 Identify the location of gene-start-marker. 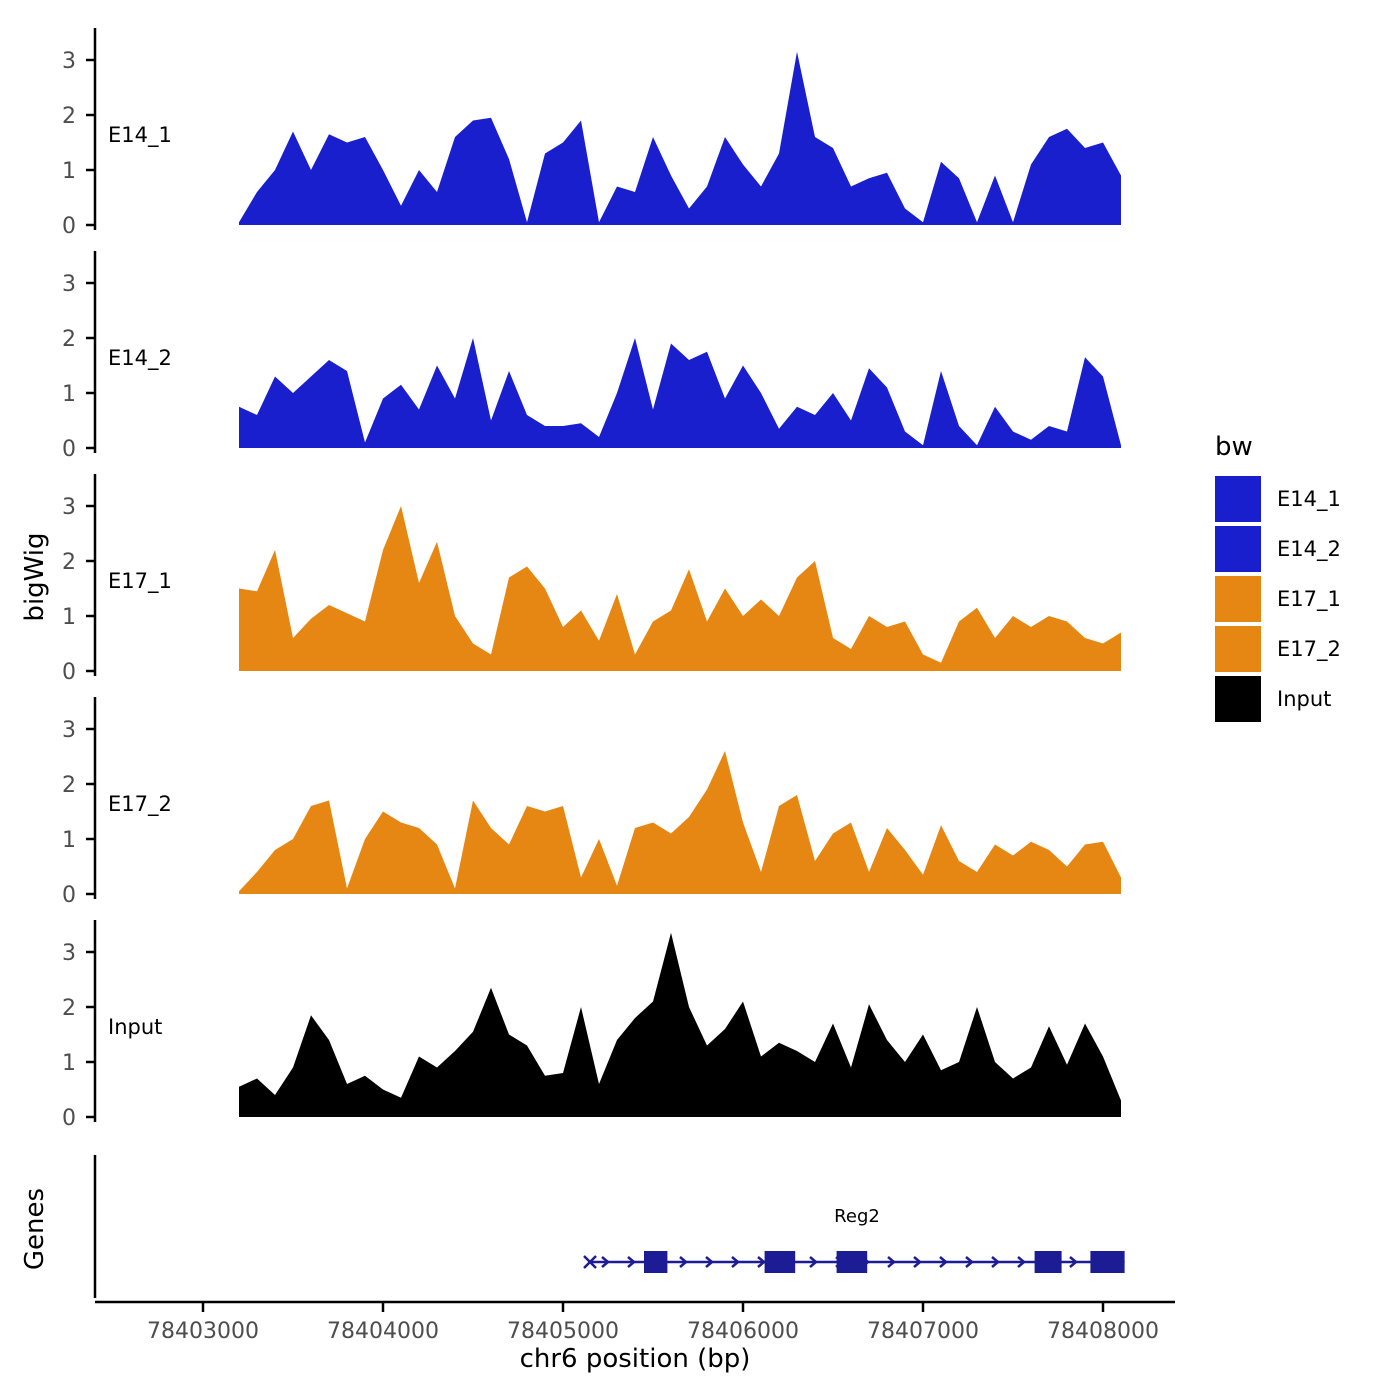
(590, 1262).